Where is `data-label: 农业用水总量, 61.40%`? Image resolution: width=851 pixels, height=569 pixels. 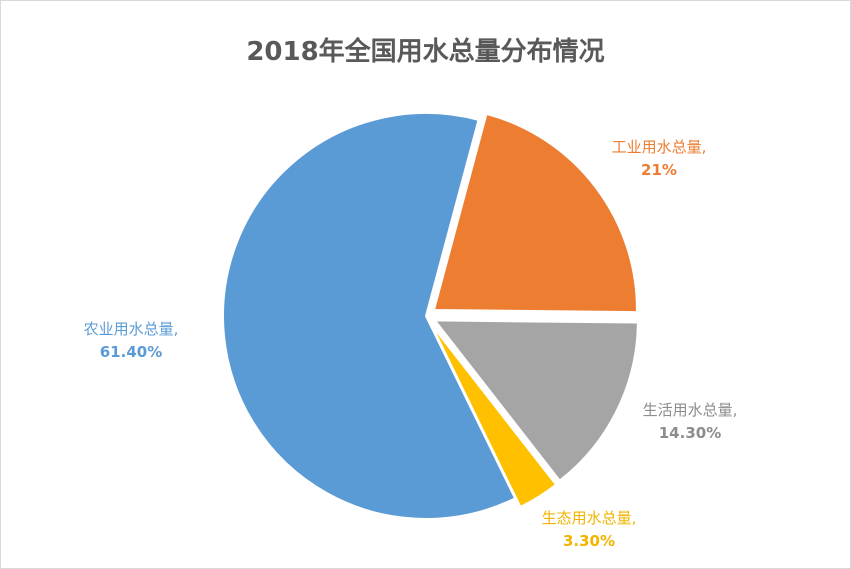 data-label: 农业用水总量, 61.40% is located at coordinates (131, 340).